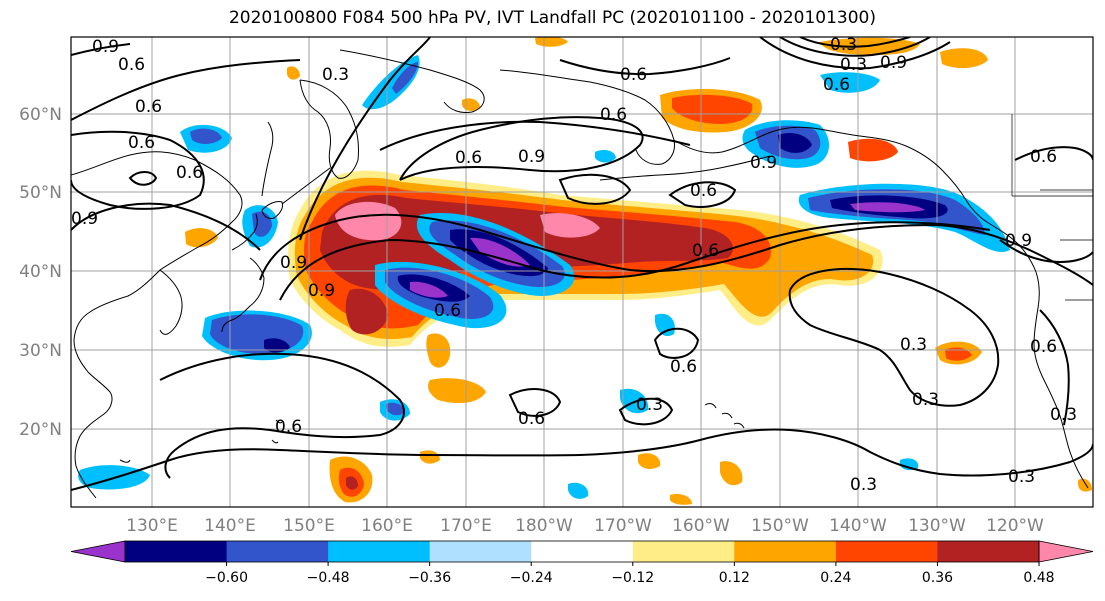 The width and height of the screenshot is (1105, 601). What do you see at coordinates (795, 143) in the screenshot?
I see `pv-negative-alaska-dark` at bounding box center [795, 143].